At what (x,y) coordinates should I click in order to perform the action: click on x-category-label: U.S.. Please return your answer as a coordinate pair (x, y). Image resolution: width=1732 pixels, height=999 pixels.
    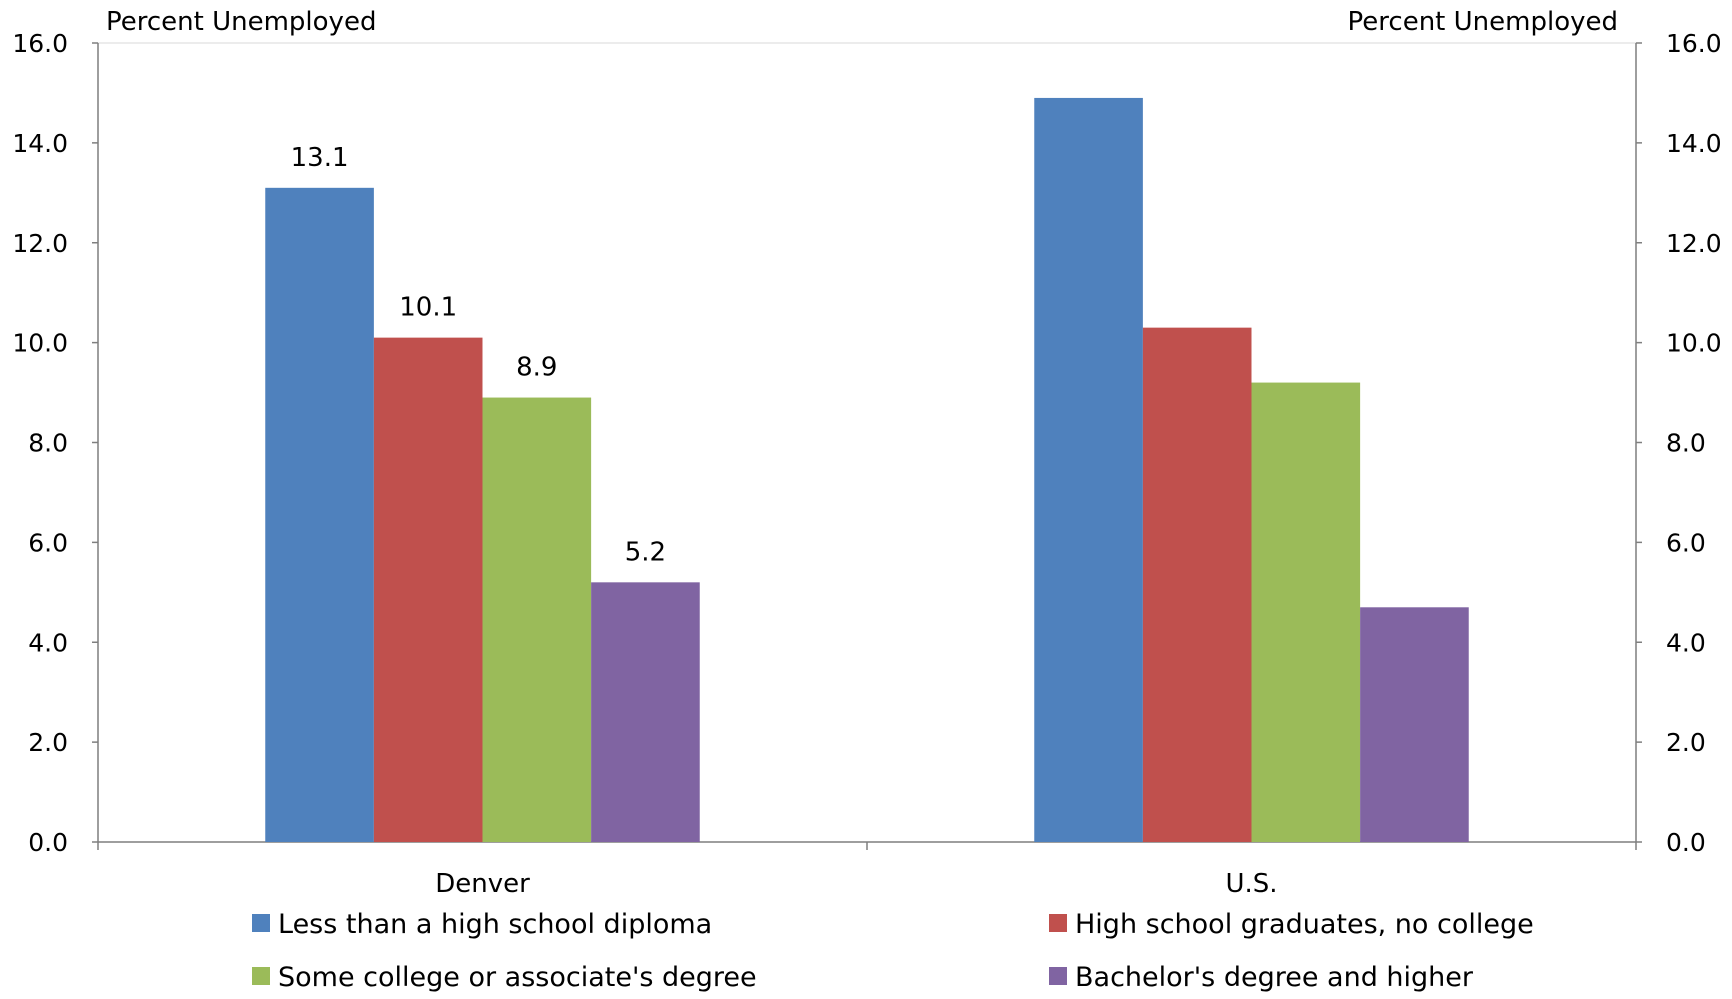
    Looking at the image, I should click on (1251, 884).